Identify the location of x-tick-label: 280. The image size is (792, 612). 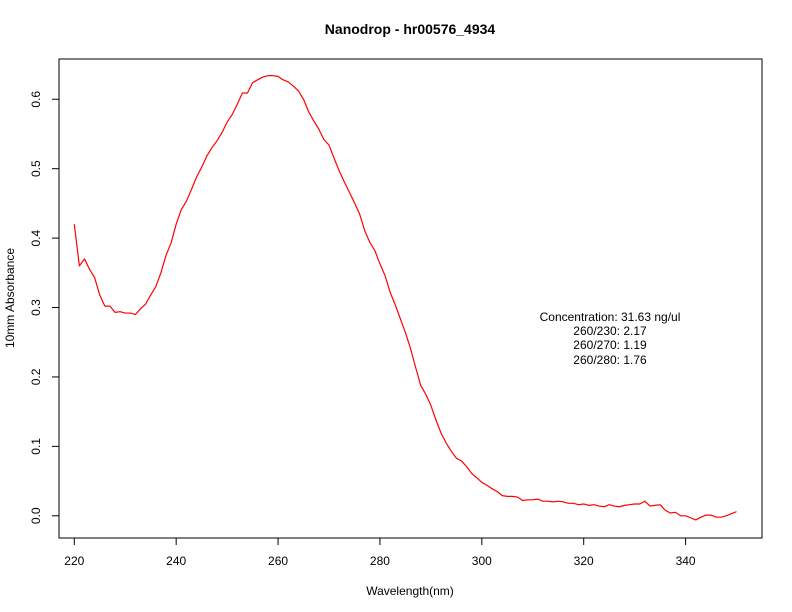
(380, 561).